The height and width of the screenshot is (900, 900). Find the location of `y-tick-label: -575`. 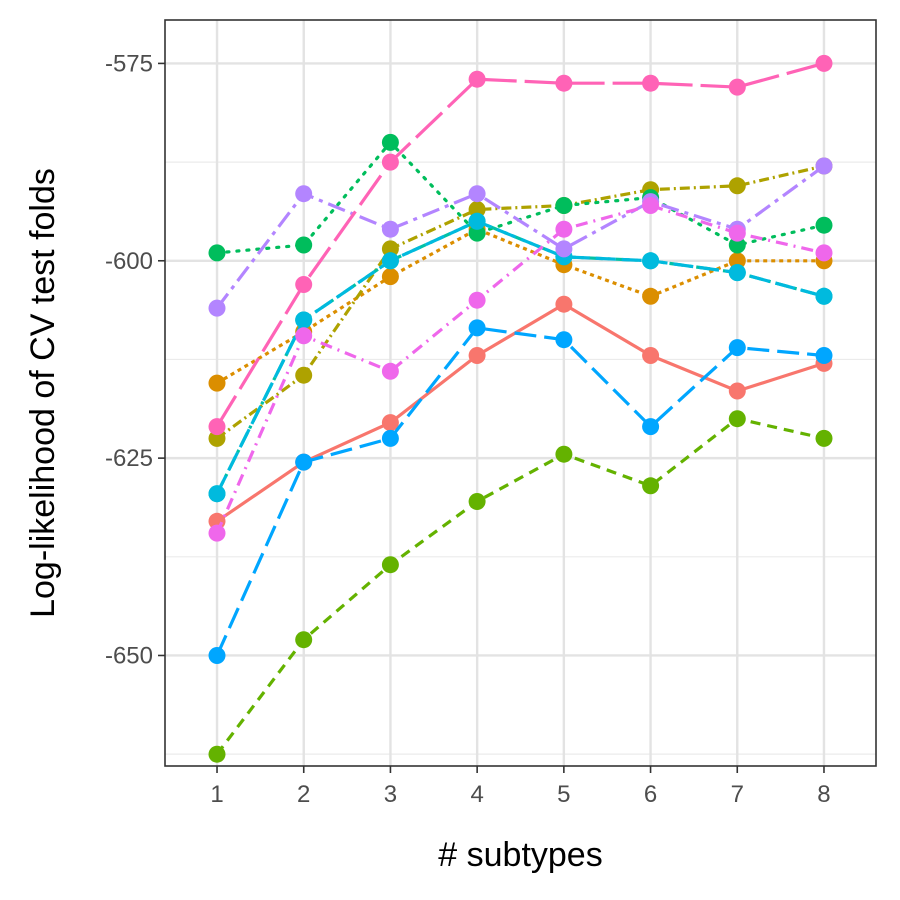

y-tick-label: -575 is located at coordinates (129, 63).